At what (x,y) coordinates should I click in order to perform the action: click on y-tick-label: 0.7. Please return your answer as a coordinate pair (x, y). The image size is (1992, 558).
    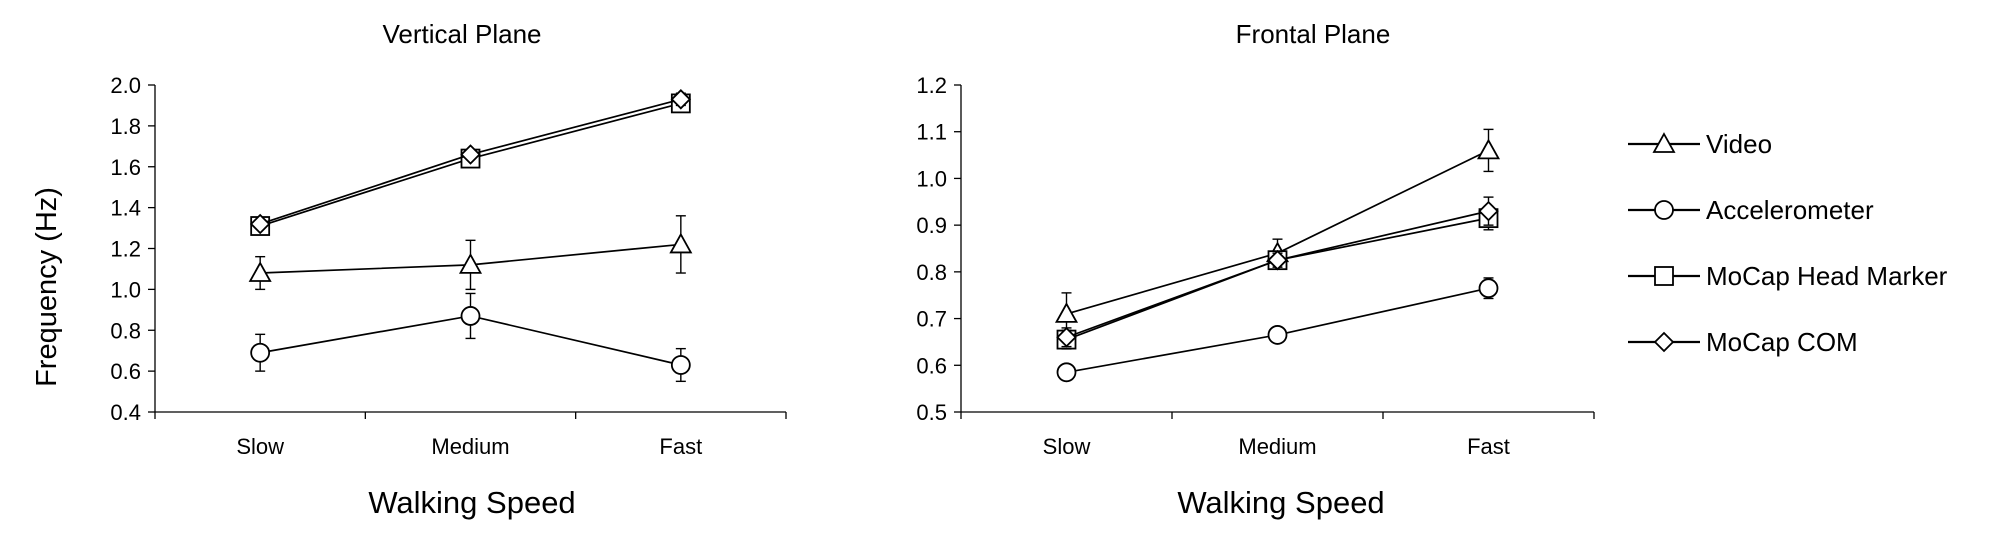
    Looking at the image, I should click on (931, 319).